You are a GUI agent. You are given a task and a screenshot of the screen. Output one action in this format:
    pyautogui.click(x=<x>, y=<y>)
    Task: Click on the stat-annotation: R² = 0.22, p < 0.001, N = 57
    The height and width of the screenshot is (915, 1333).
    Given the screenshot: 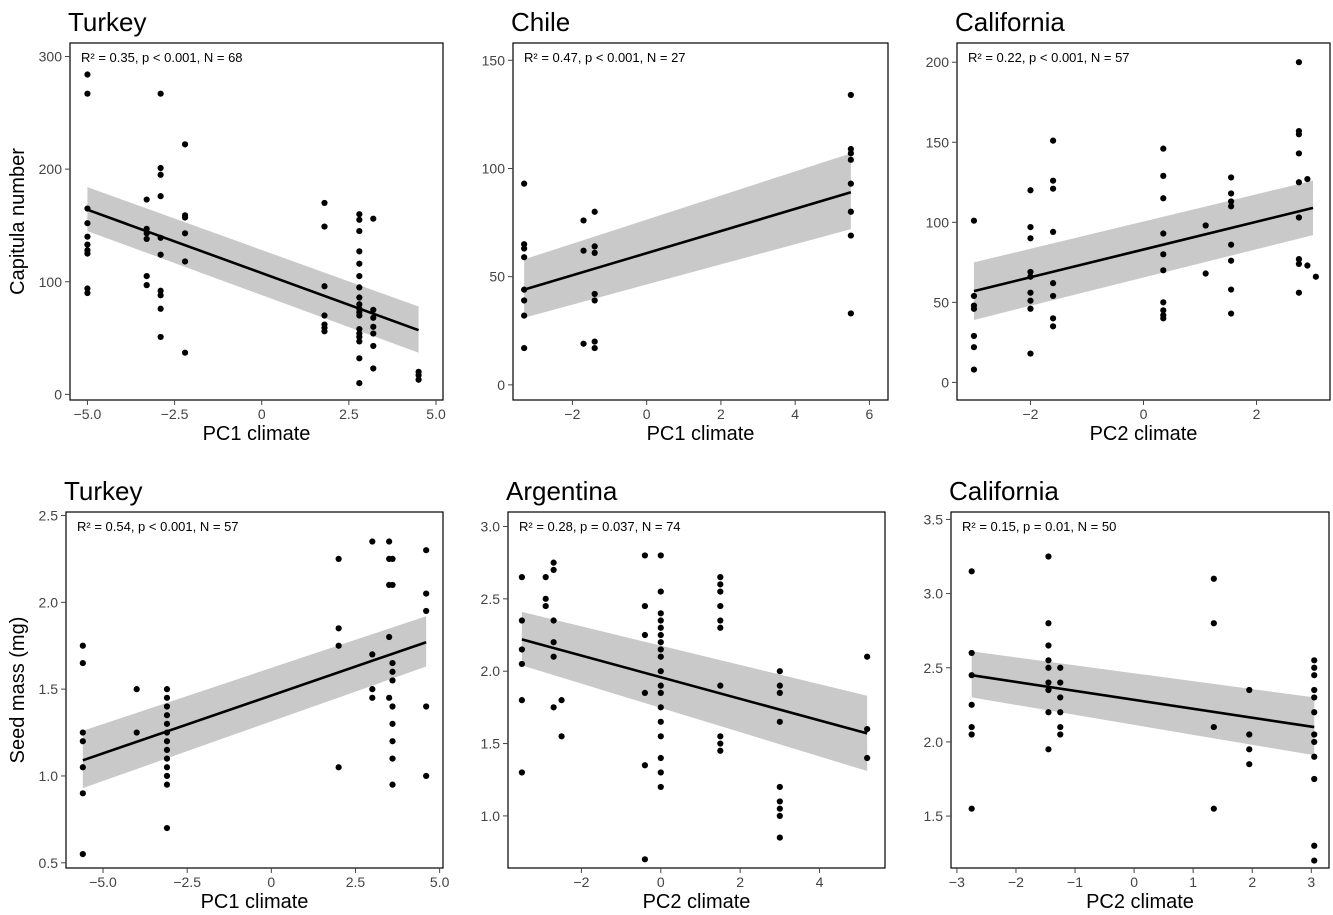 What is the action you would take?
    pyautogui.click(x=1049, y=57)
    